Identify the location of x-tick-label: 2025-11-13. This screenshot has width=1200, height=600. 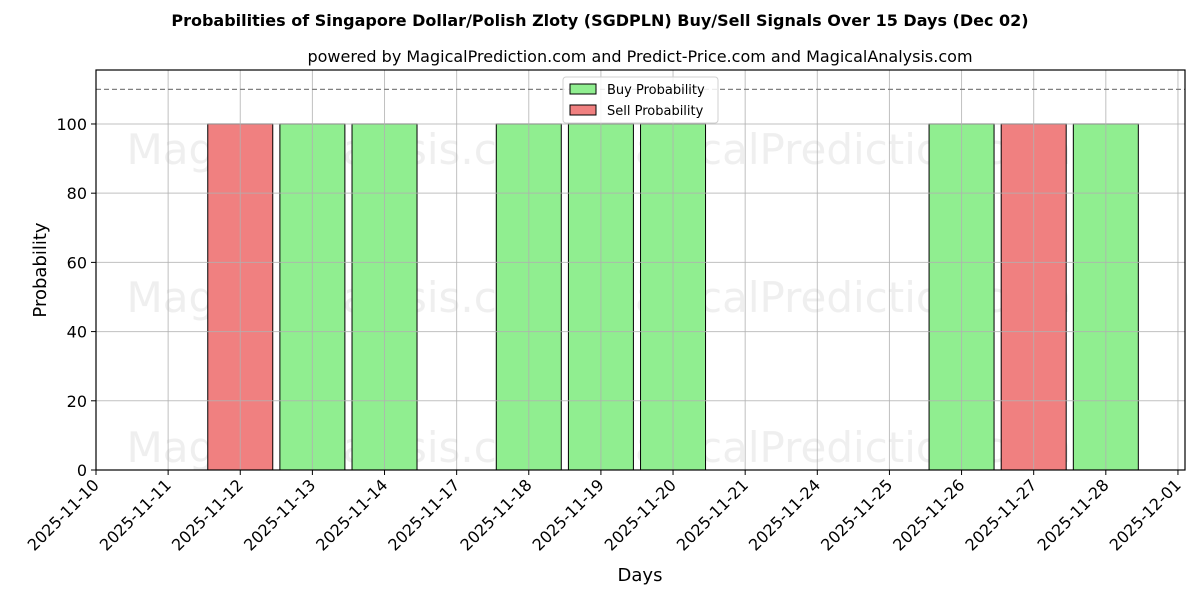
(279, 514).